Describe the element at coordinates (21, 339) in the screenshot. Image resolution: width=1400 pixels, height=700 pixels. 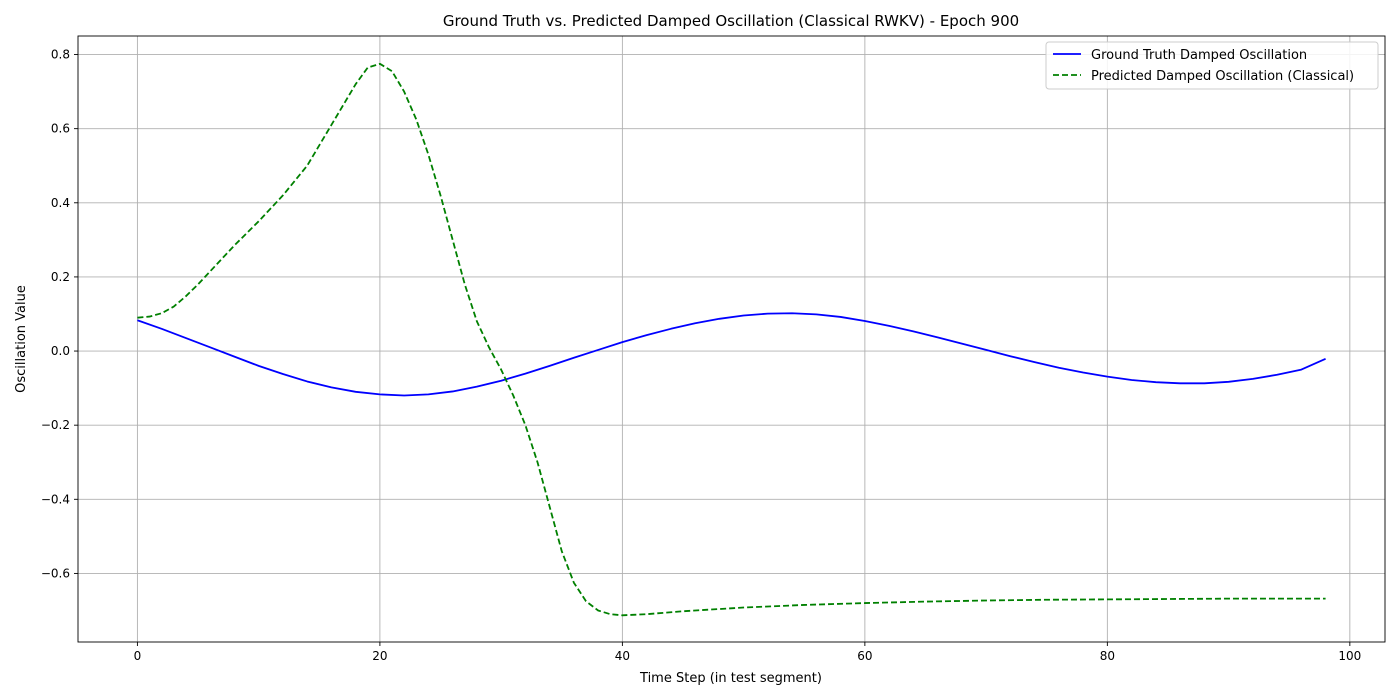
I see `y-axis-label: Oscillation Value` at that location.